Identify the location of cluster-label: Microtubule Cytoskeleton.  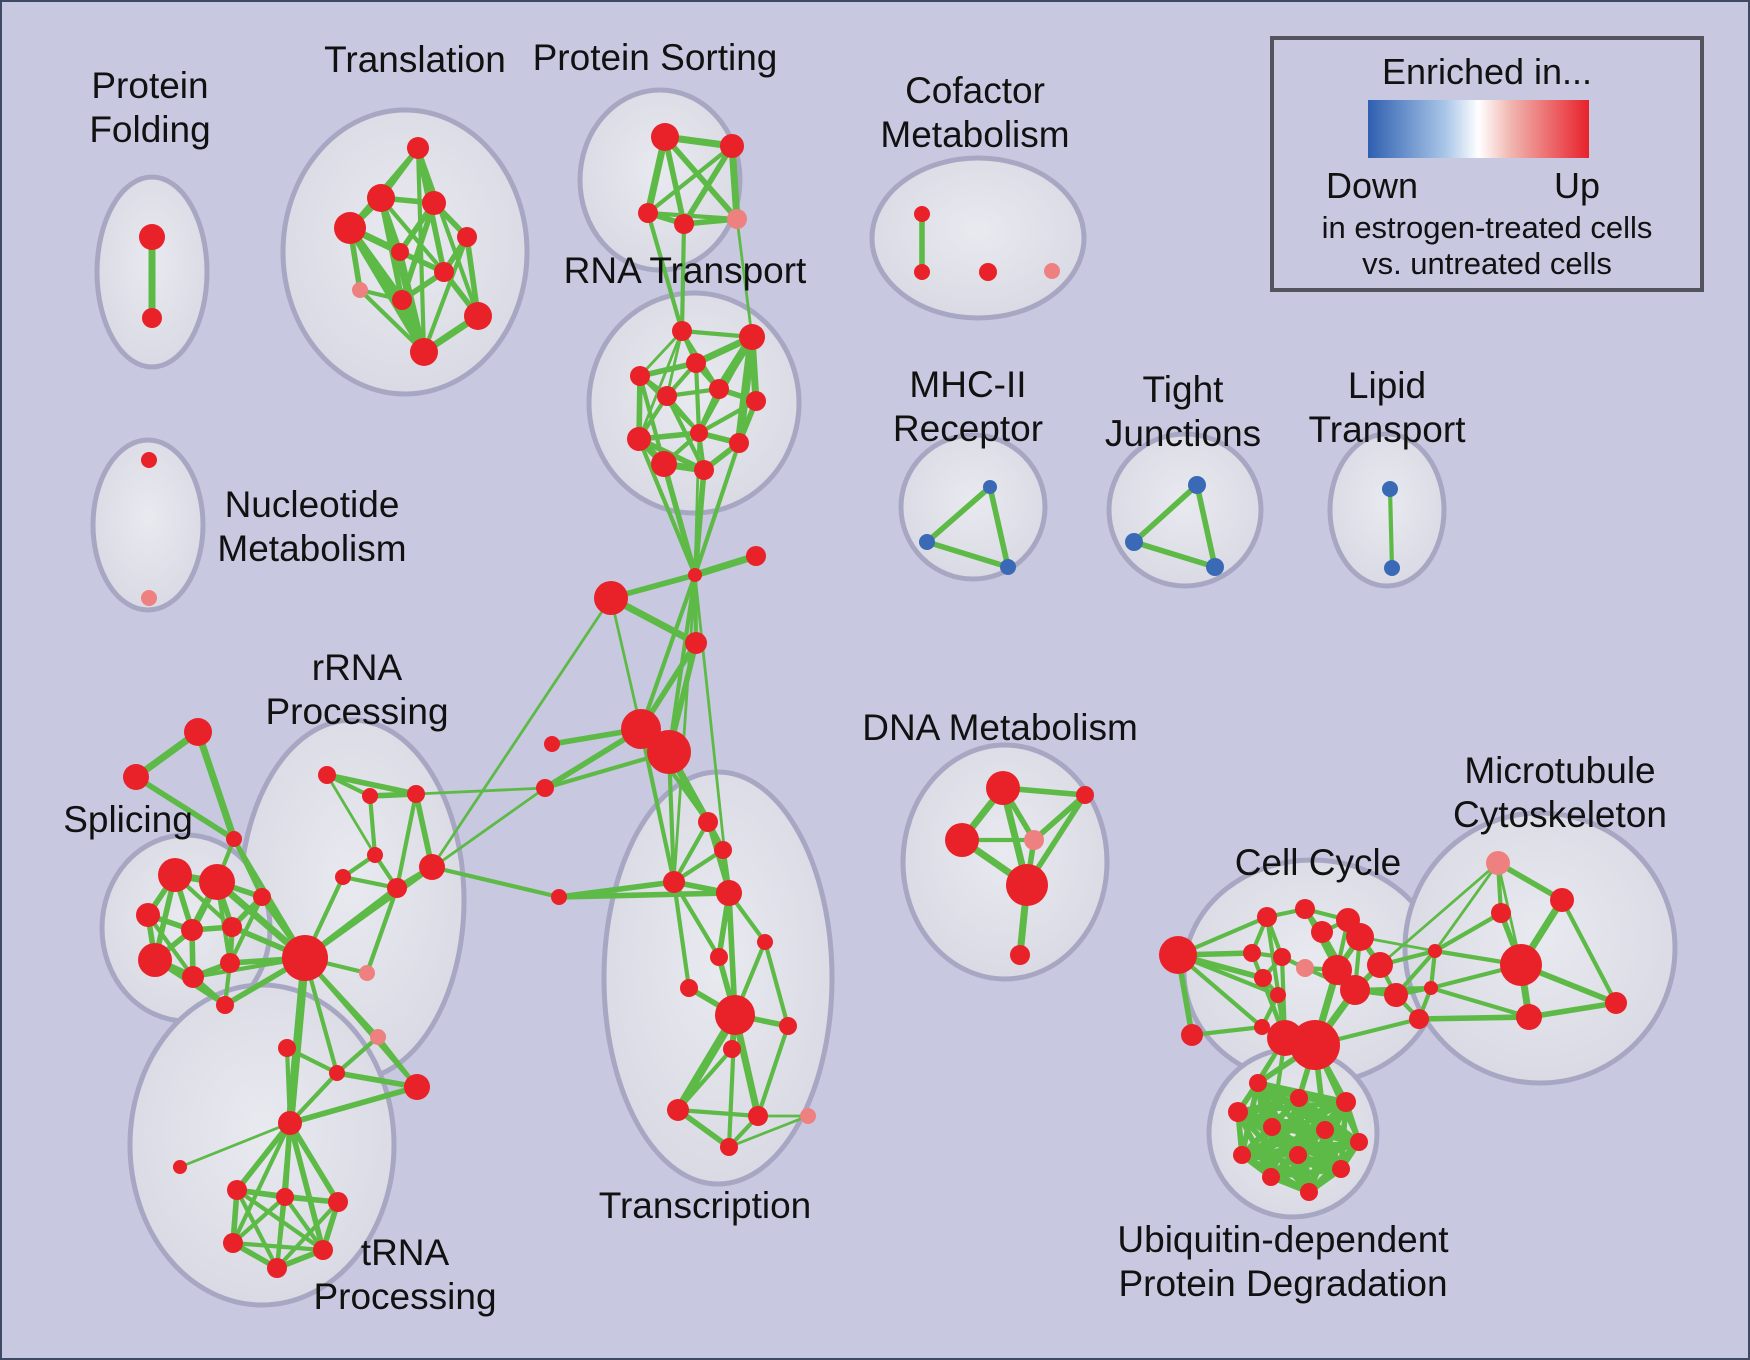
(1560, 792).